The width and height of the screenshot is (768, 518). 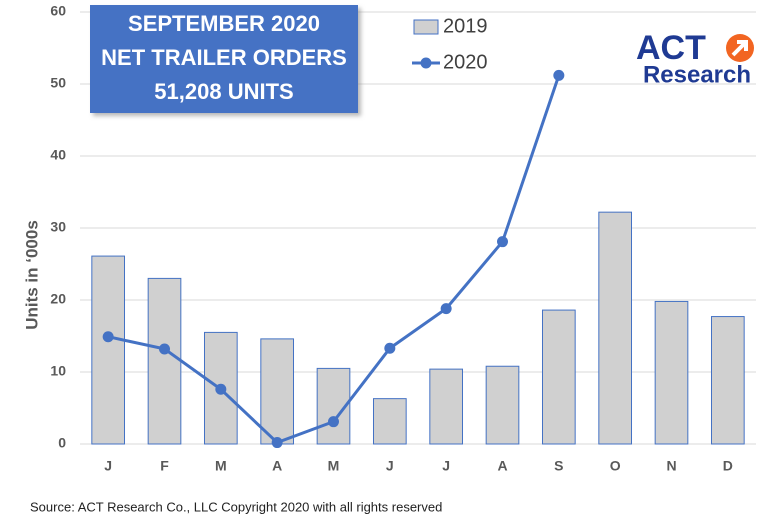 What do you see at coordinates (224, 23) in the screenshot?
I see `chart-title: SEPTEMBER 2020` at bounding box center [224, 23].